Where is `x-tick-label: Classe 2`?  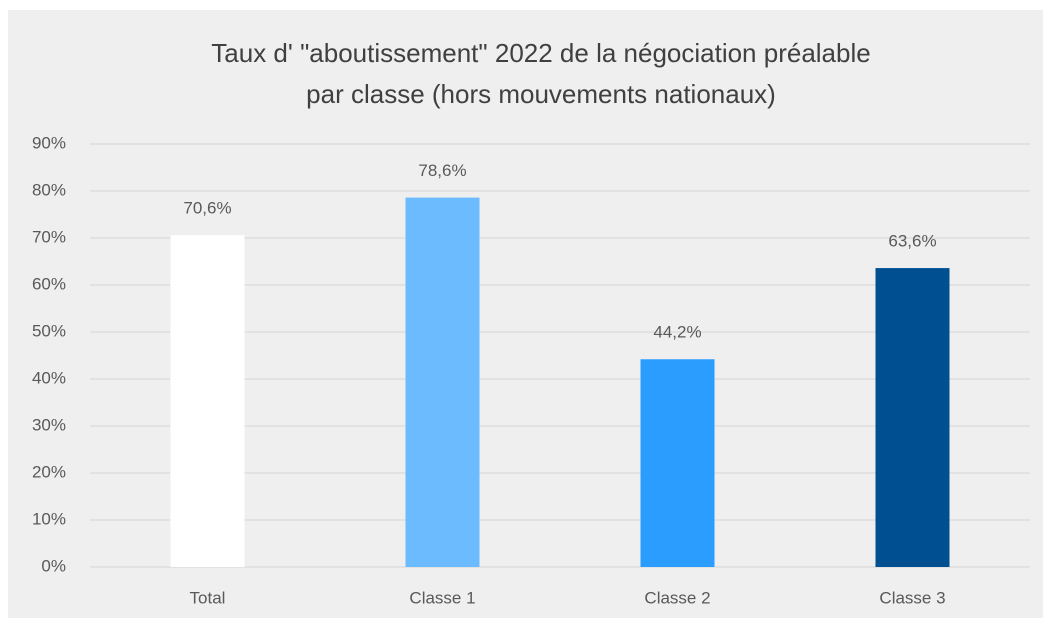 x-tick-label: Classe 2 is located at coordinates (677, 597).